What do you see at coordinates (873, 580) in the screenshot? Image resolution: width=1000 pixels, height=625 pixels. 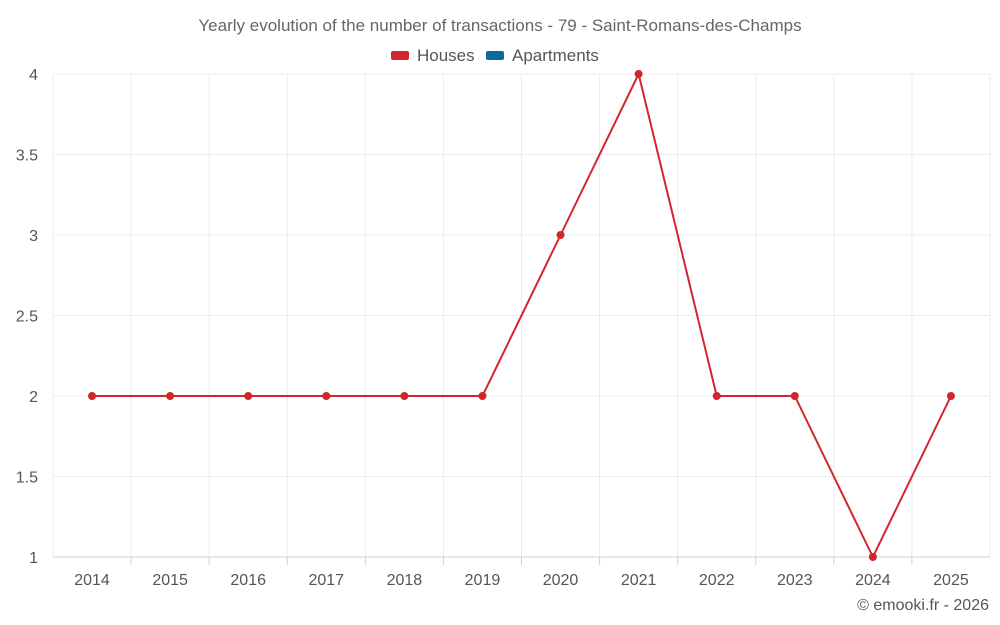 I see `x-tick-label: 2024` at bounding box center [873, 580].